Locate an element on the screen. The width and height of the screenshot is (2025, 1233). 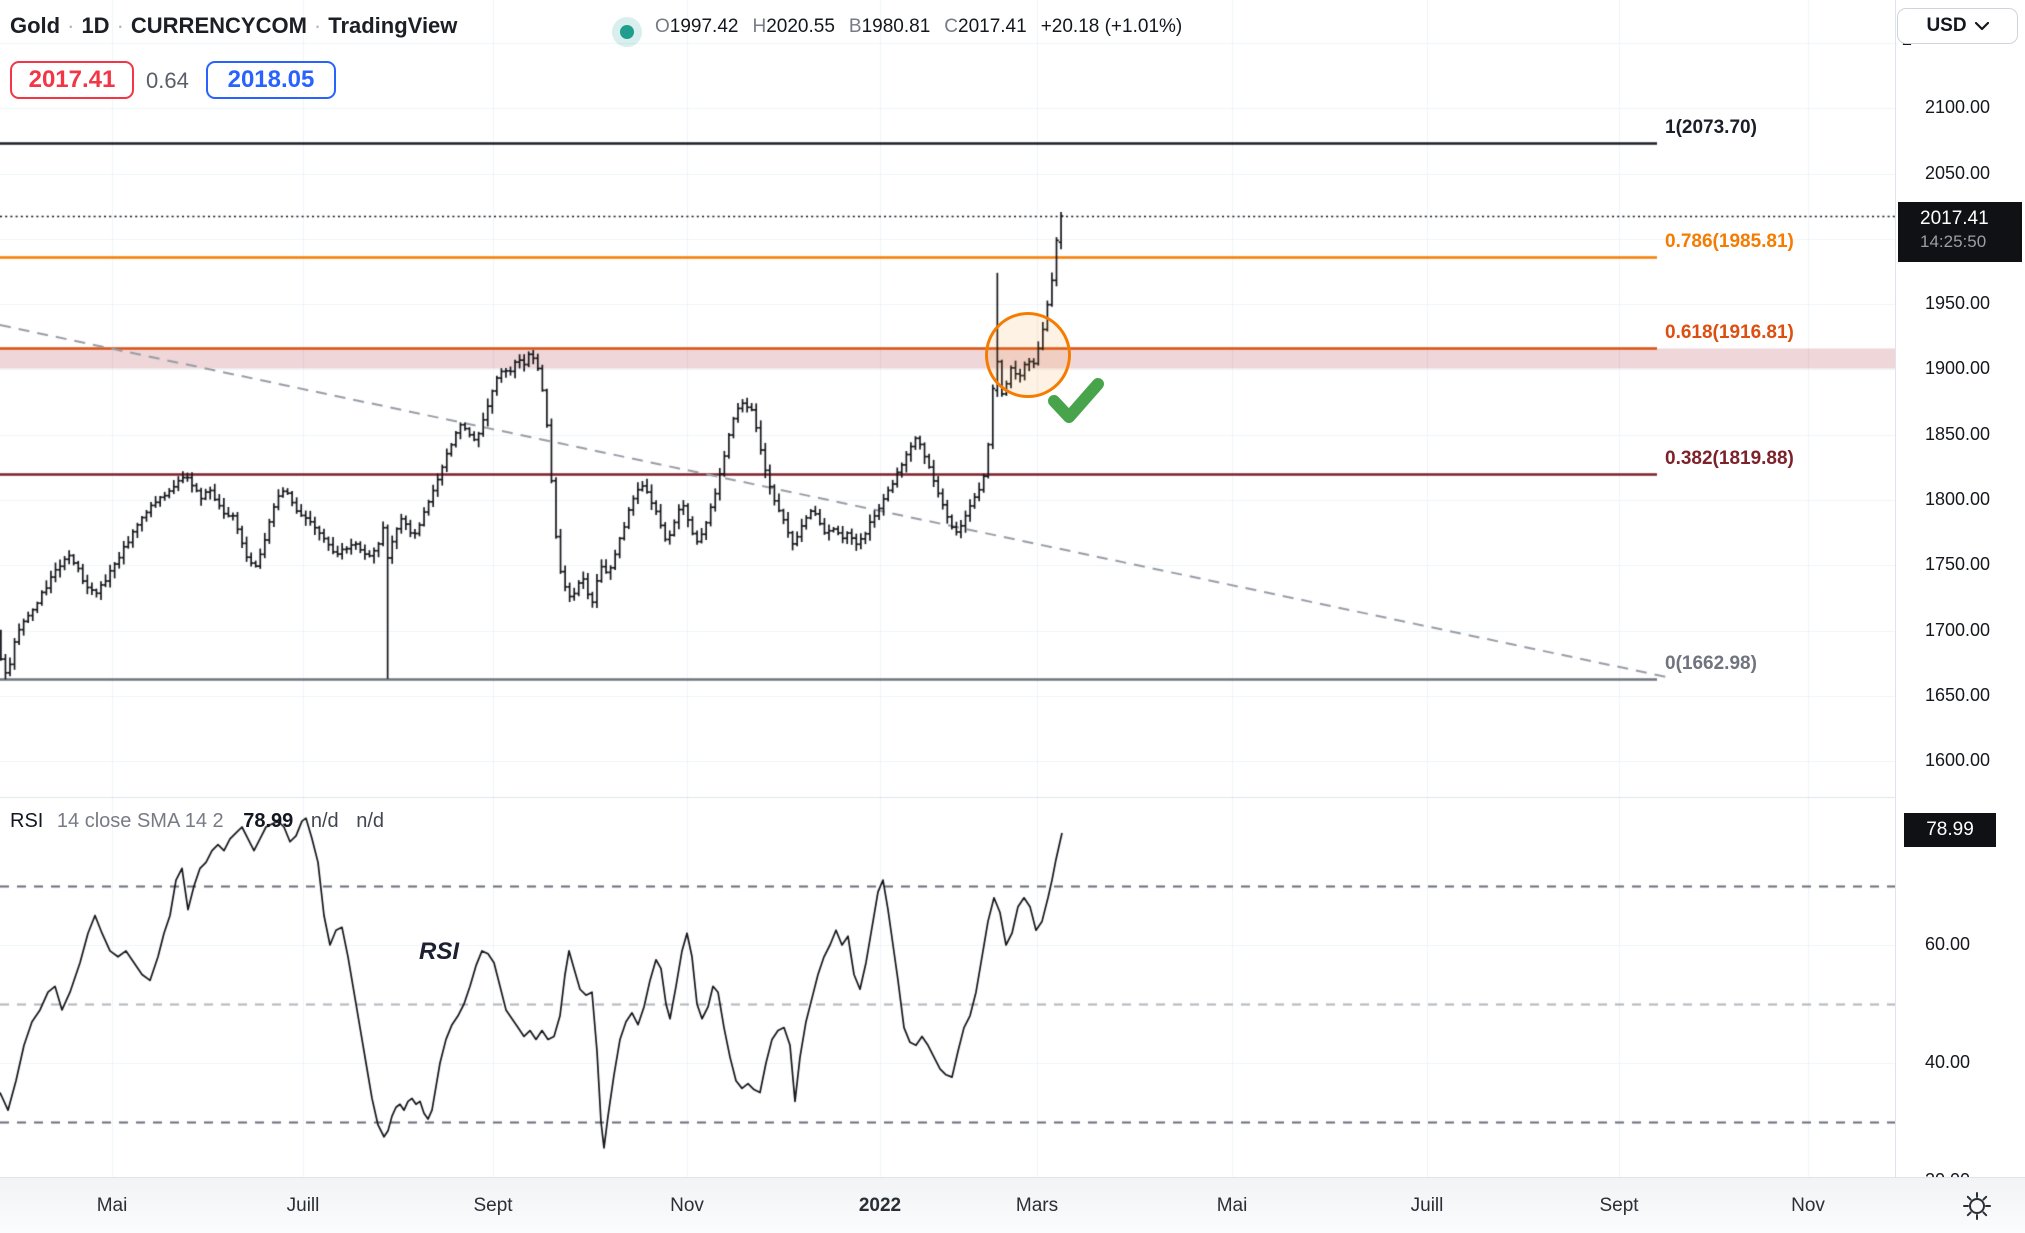
price-axis-label: 1850.00 is located at coordinates (1958, 433).